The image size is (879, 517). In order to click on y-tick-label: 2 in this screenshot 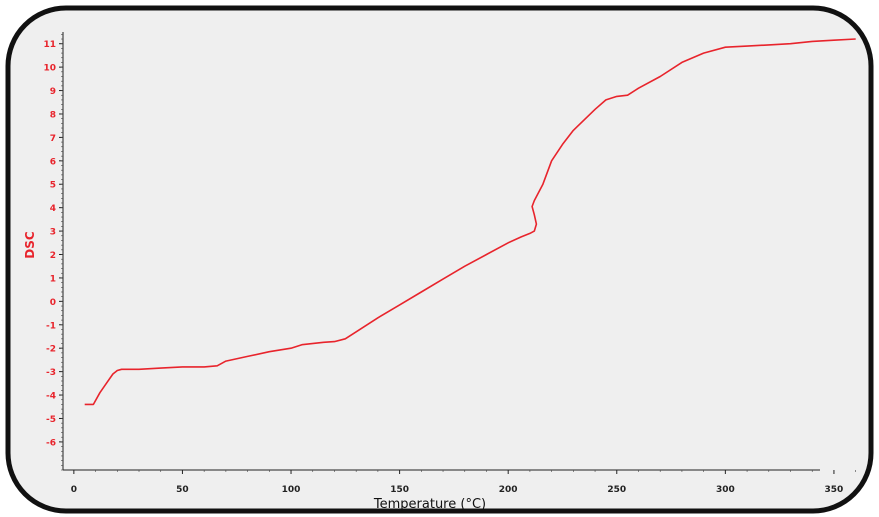, I will do `click(53, 256)`.